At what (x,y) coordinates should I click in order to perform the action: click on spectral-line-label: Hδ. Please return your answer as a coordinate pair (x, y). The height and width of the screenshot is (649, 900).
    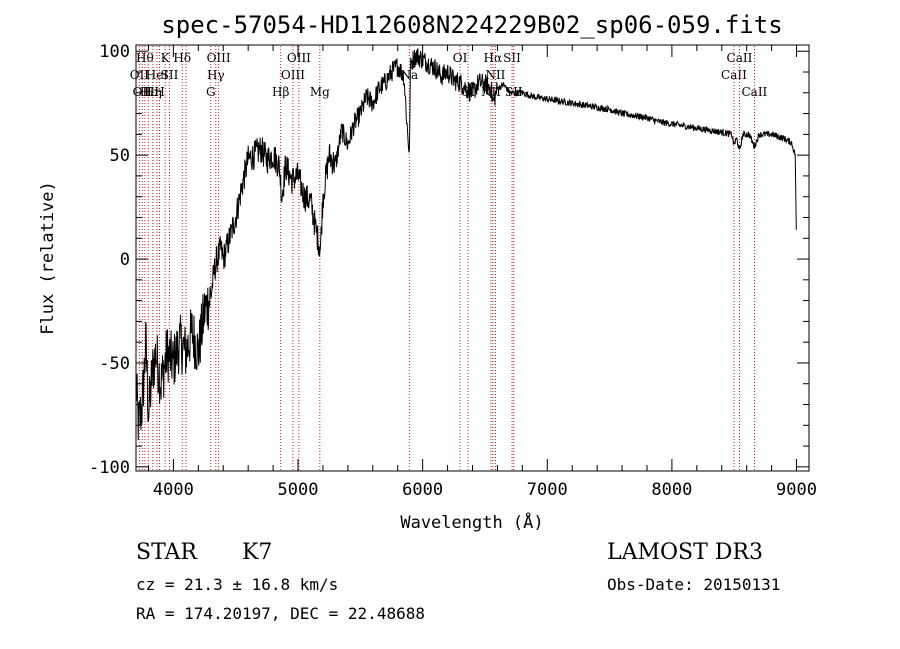
    Looking at the image, I should click on (182, 58).